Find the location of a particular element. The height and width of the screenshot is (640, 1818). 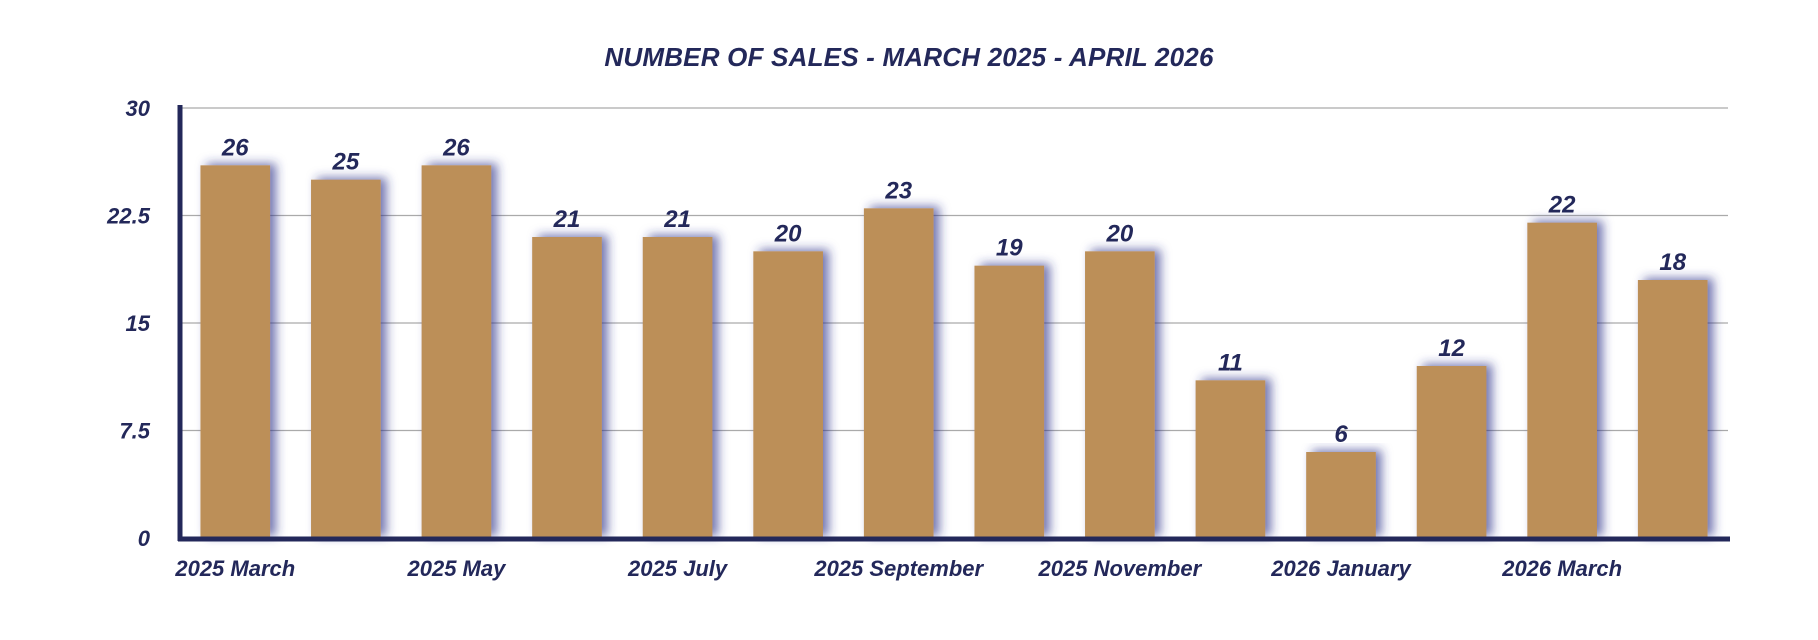

data-label: 18 is located at coordinates (1672, 262).